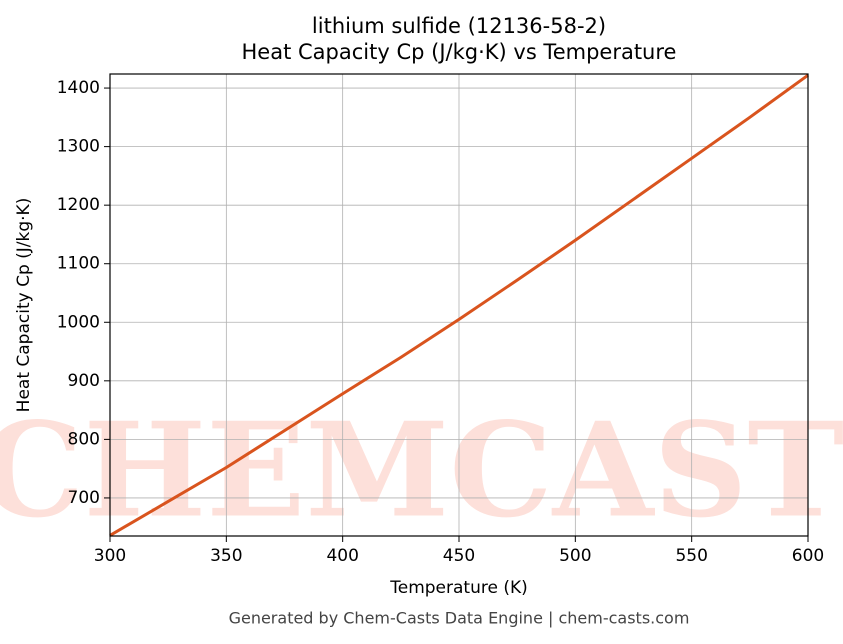 The image size is (843, 644). I want to click on y-tick-label: 1000, so click(78, 322).